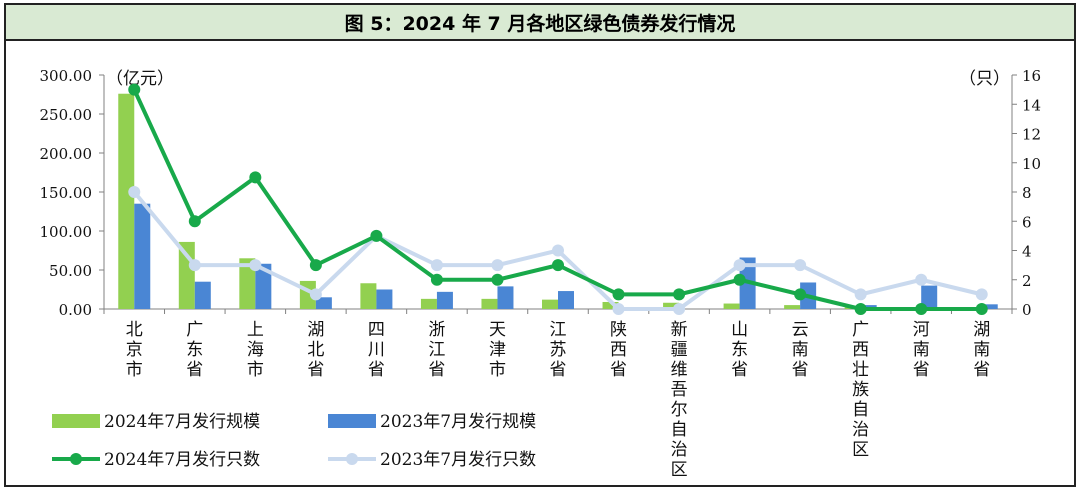 This screenshot has height=492, width=1080. What do you see at coordinates (558, 350) in the screenshot?
I see `x-axis-category-label: 江苏省` at bounding box center [558, 350].